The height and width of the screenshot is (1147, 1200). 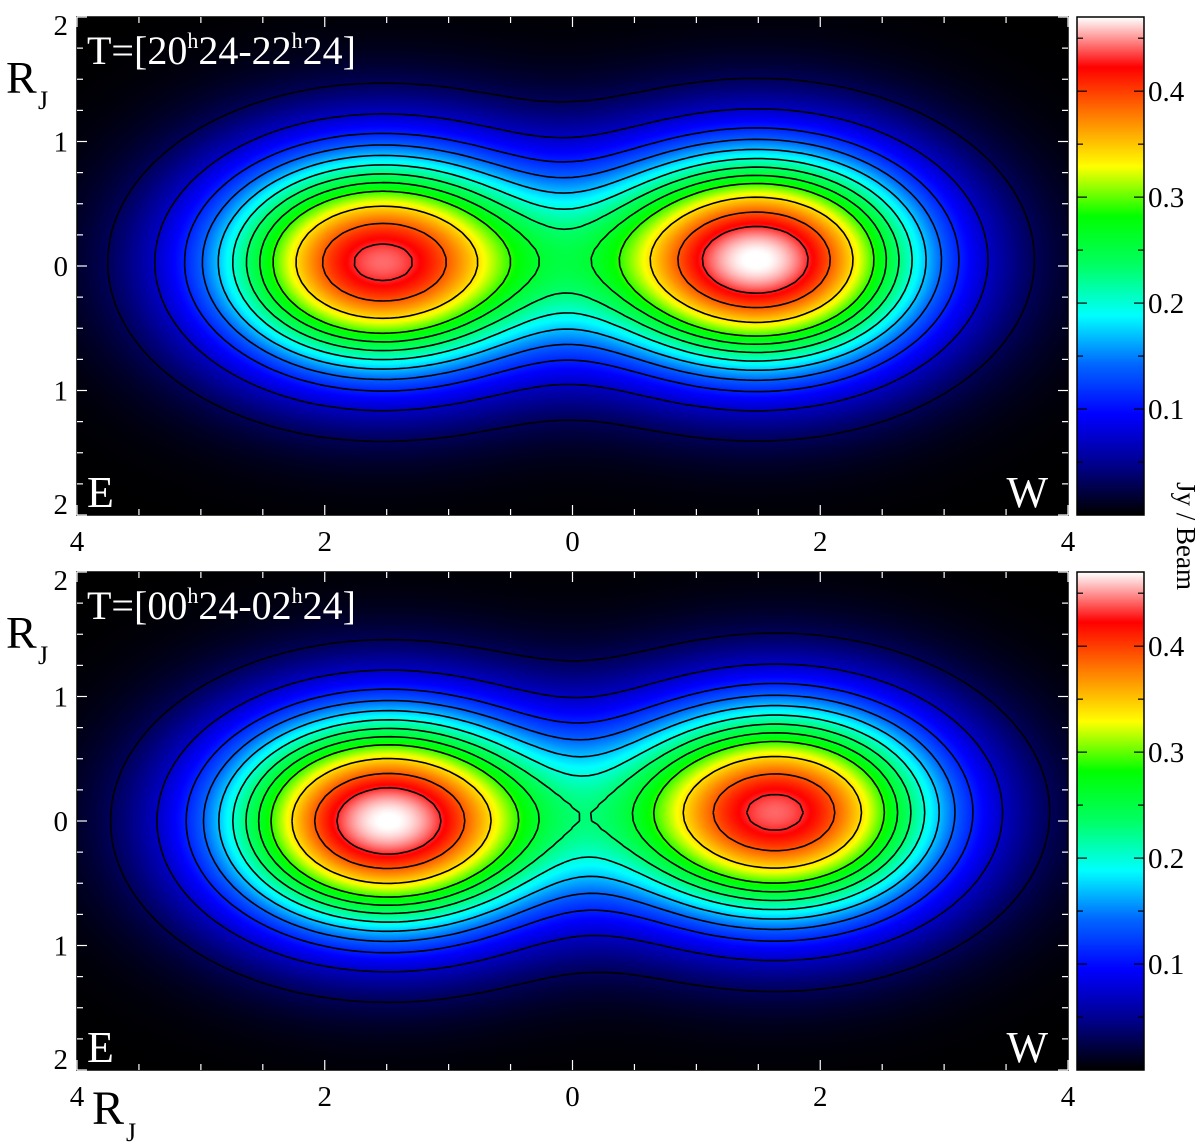 What do you see at coordinates (1185, 536) in the screenshot?
I see `colorbar-label: Jy / Beam` at bounding box center [1185, 536].